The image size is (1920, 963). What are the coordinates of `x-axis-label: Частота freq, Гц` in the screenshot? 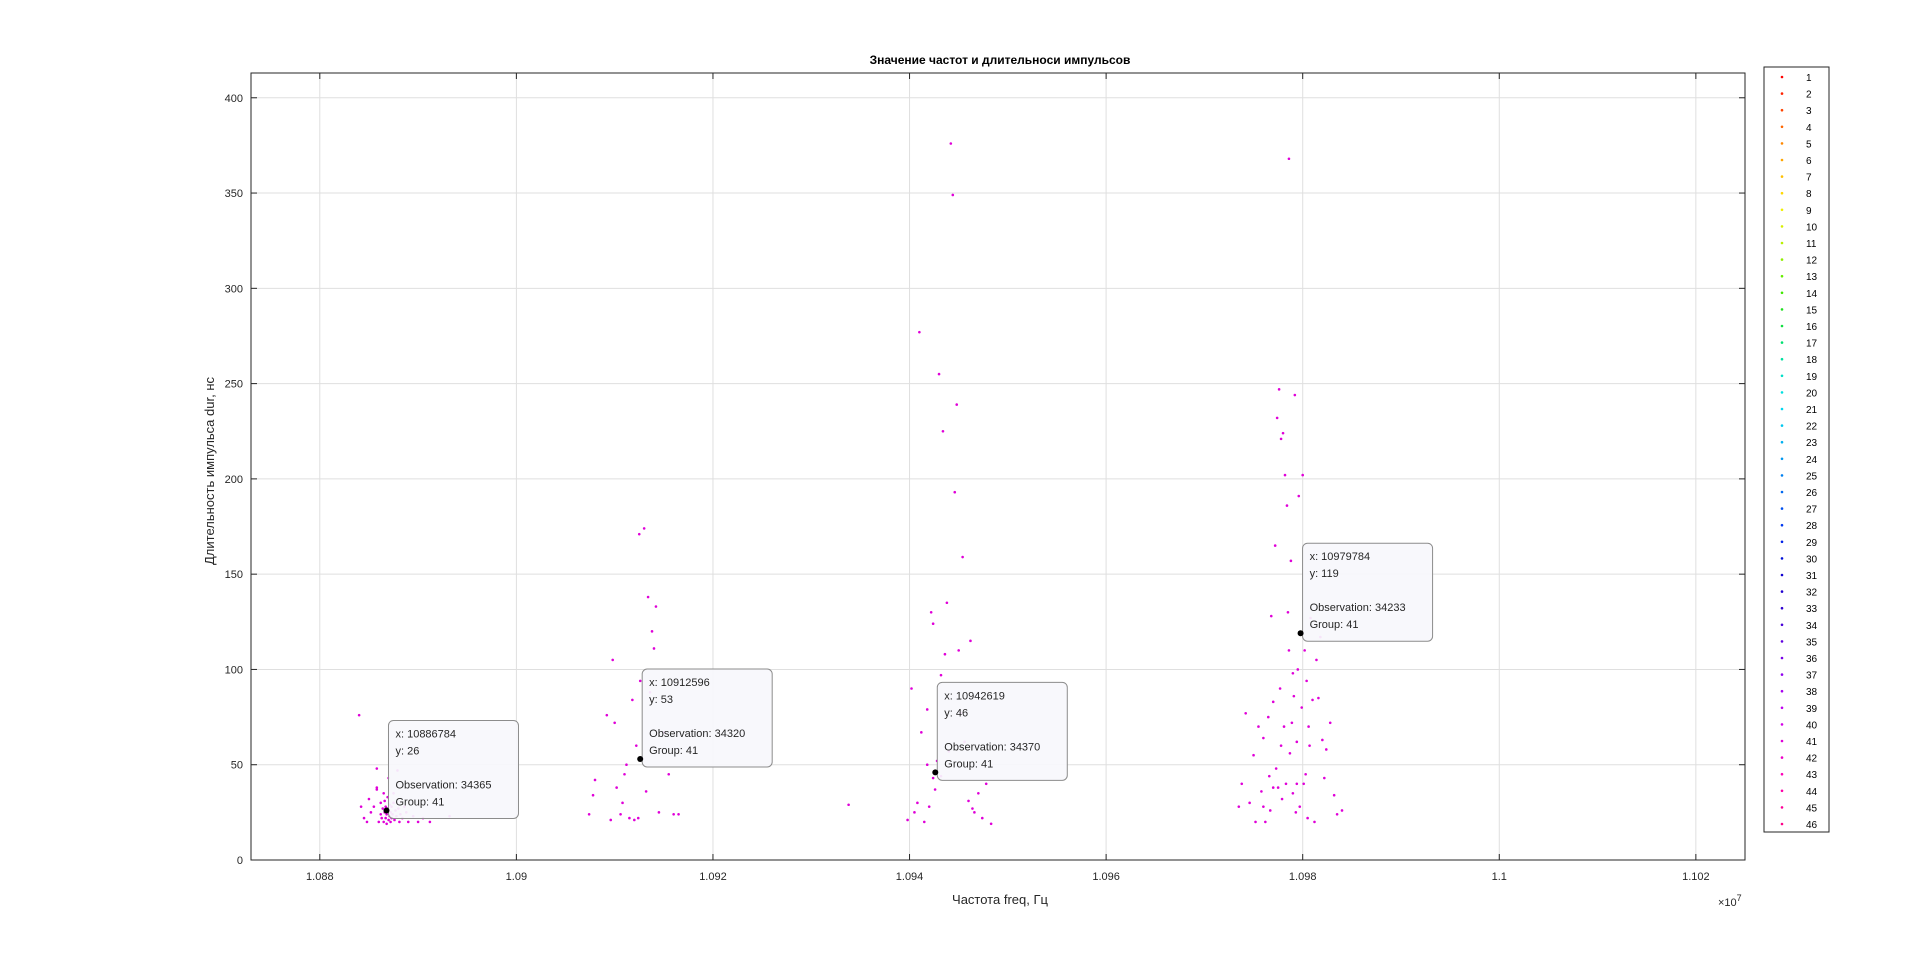 It's located at (1000, 899).